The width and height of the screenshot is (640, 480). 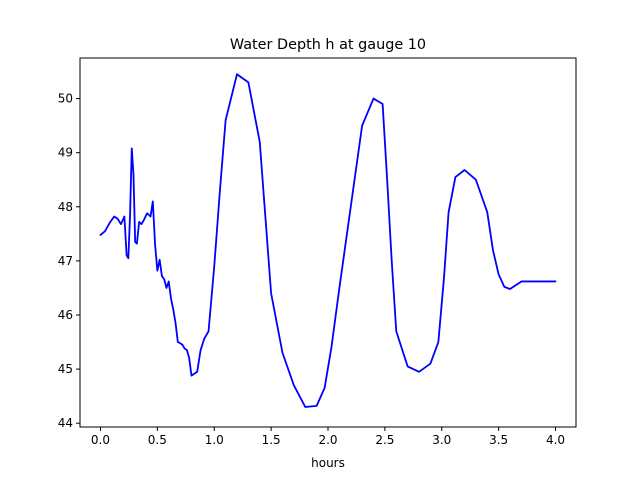 I want to click on x-tick-label: 4.0, so click(x=555, y=440).